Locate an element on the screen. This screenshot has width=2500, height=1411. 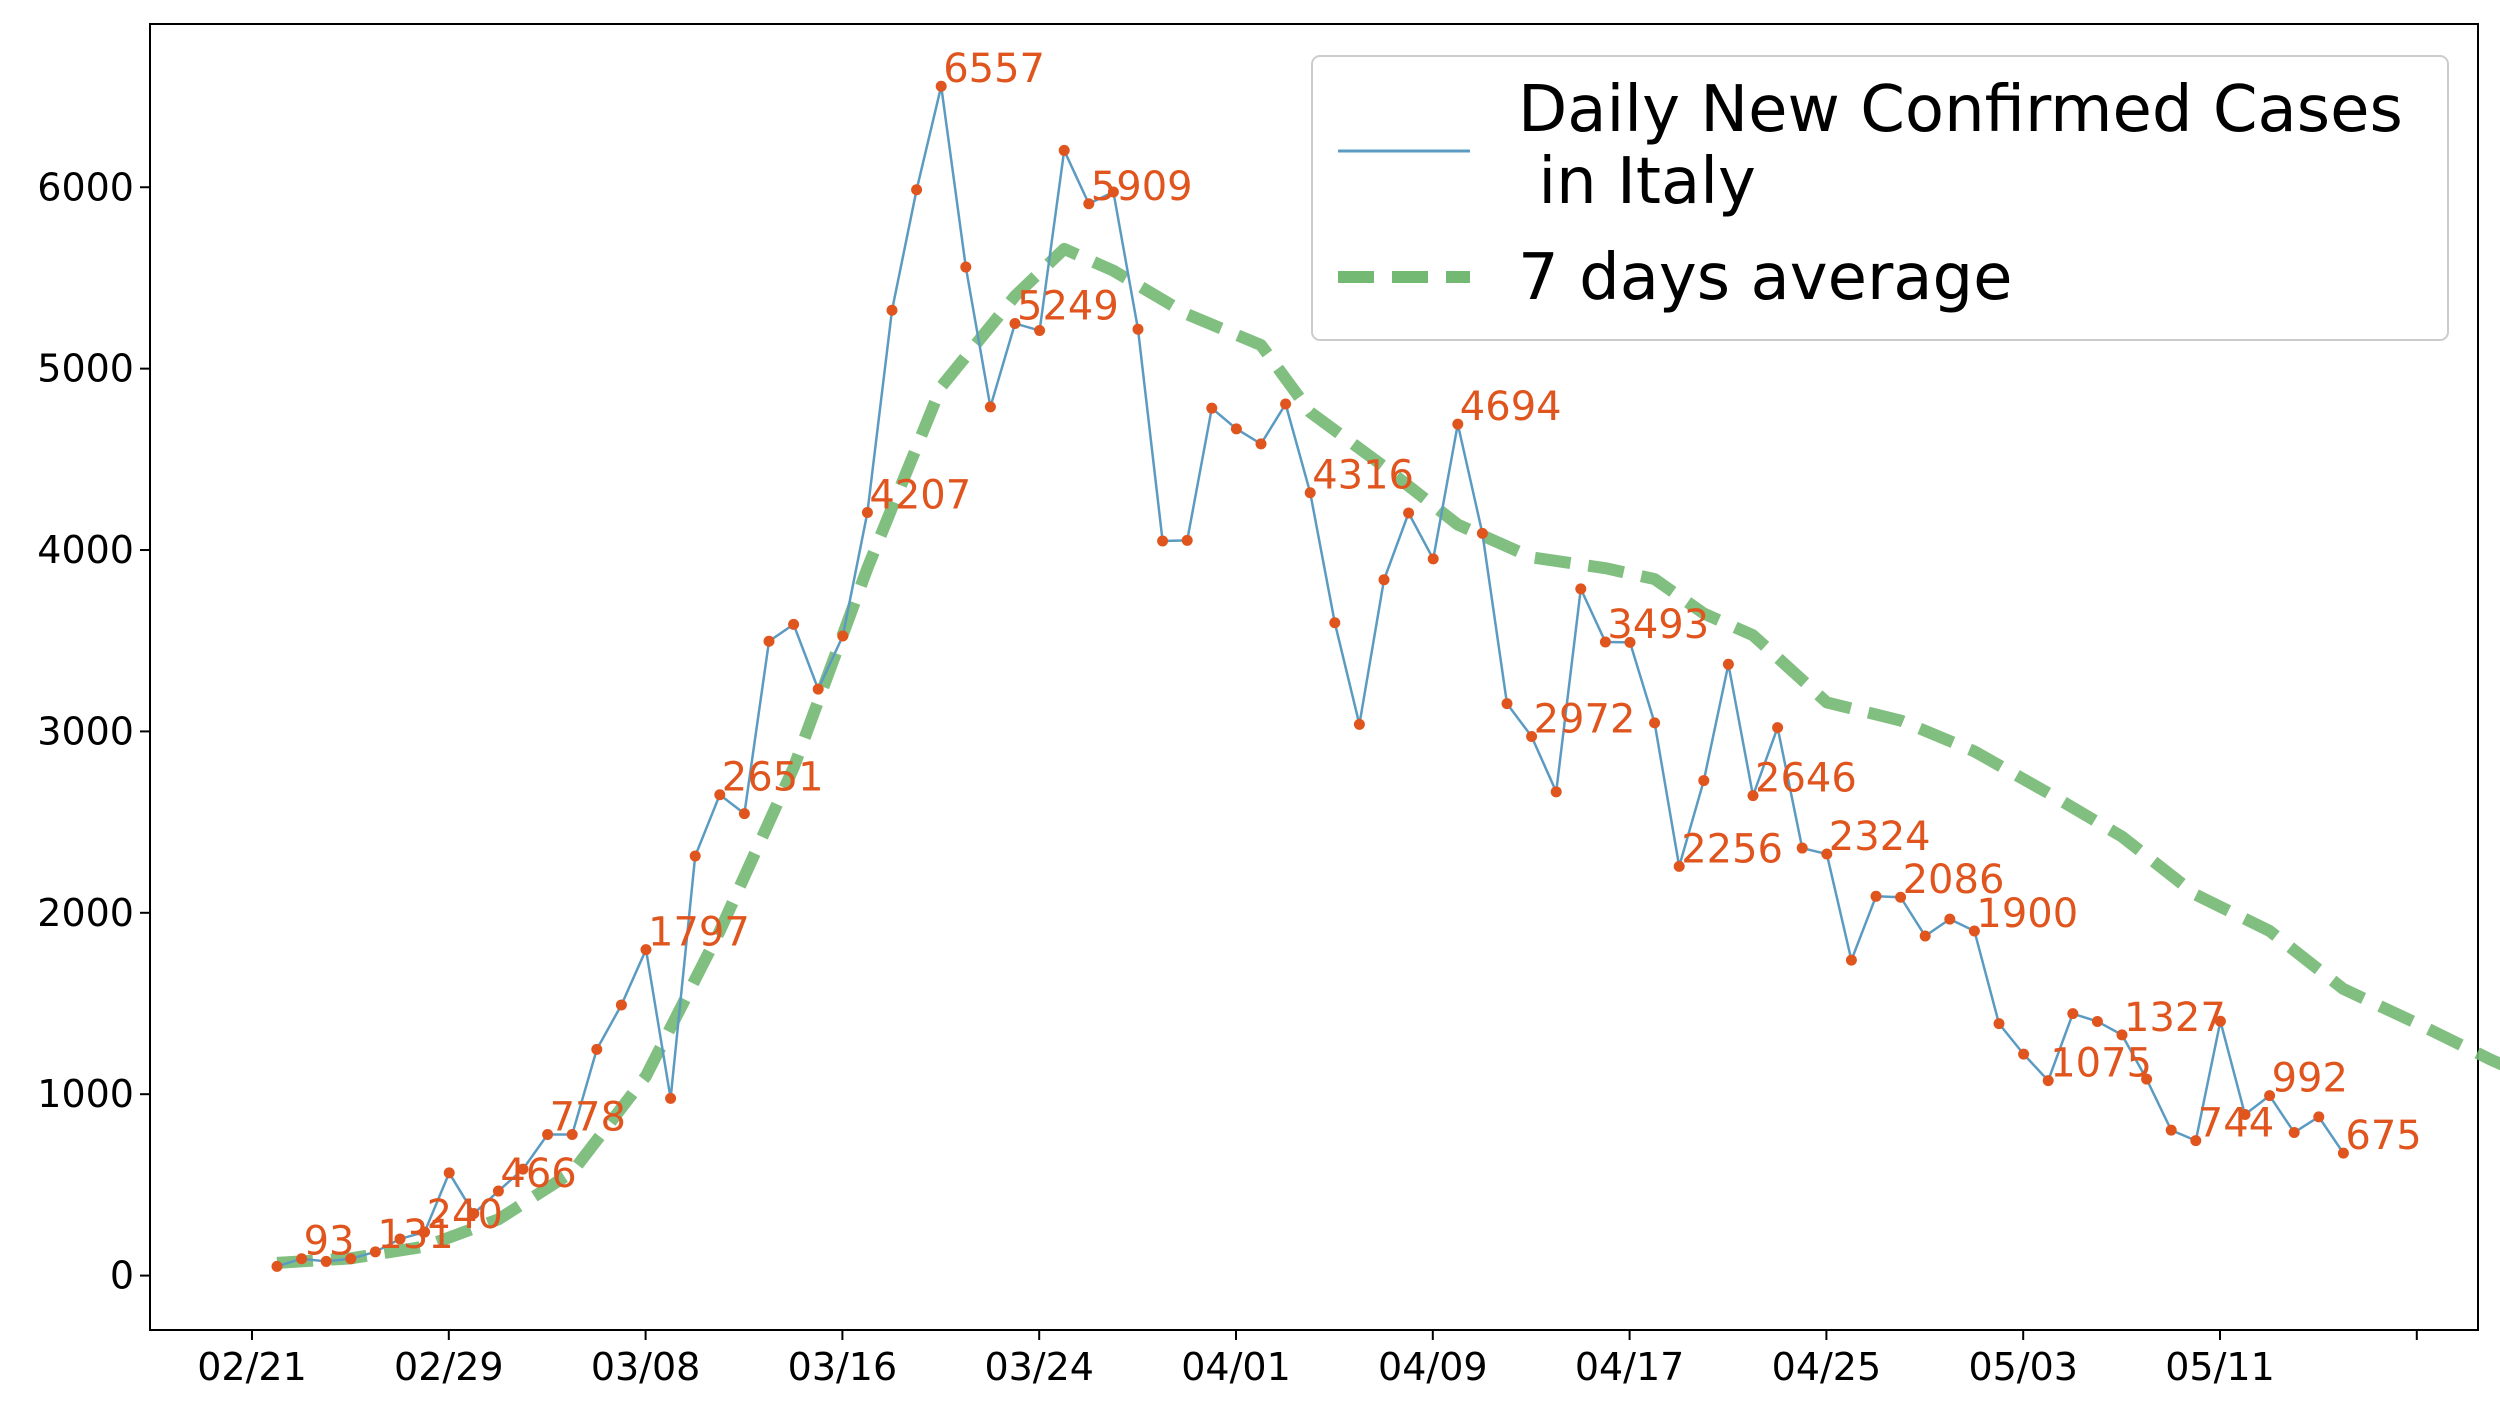
data-label: 93 is located at coordinates (329, 1242).